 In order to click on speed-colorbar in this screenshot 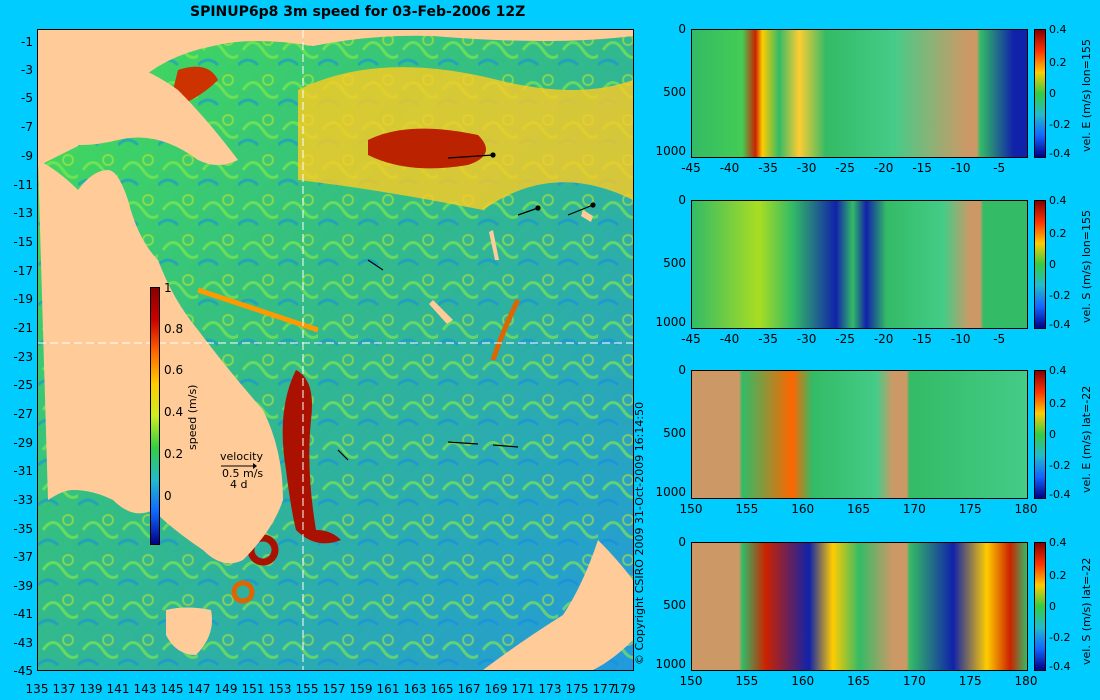, I will do `click(155, 416)`.